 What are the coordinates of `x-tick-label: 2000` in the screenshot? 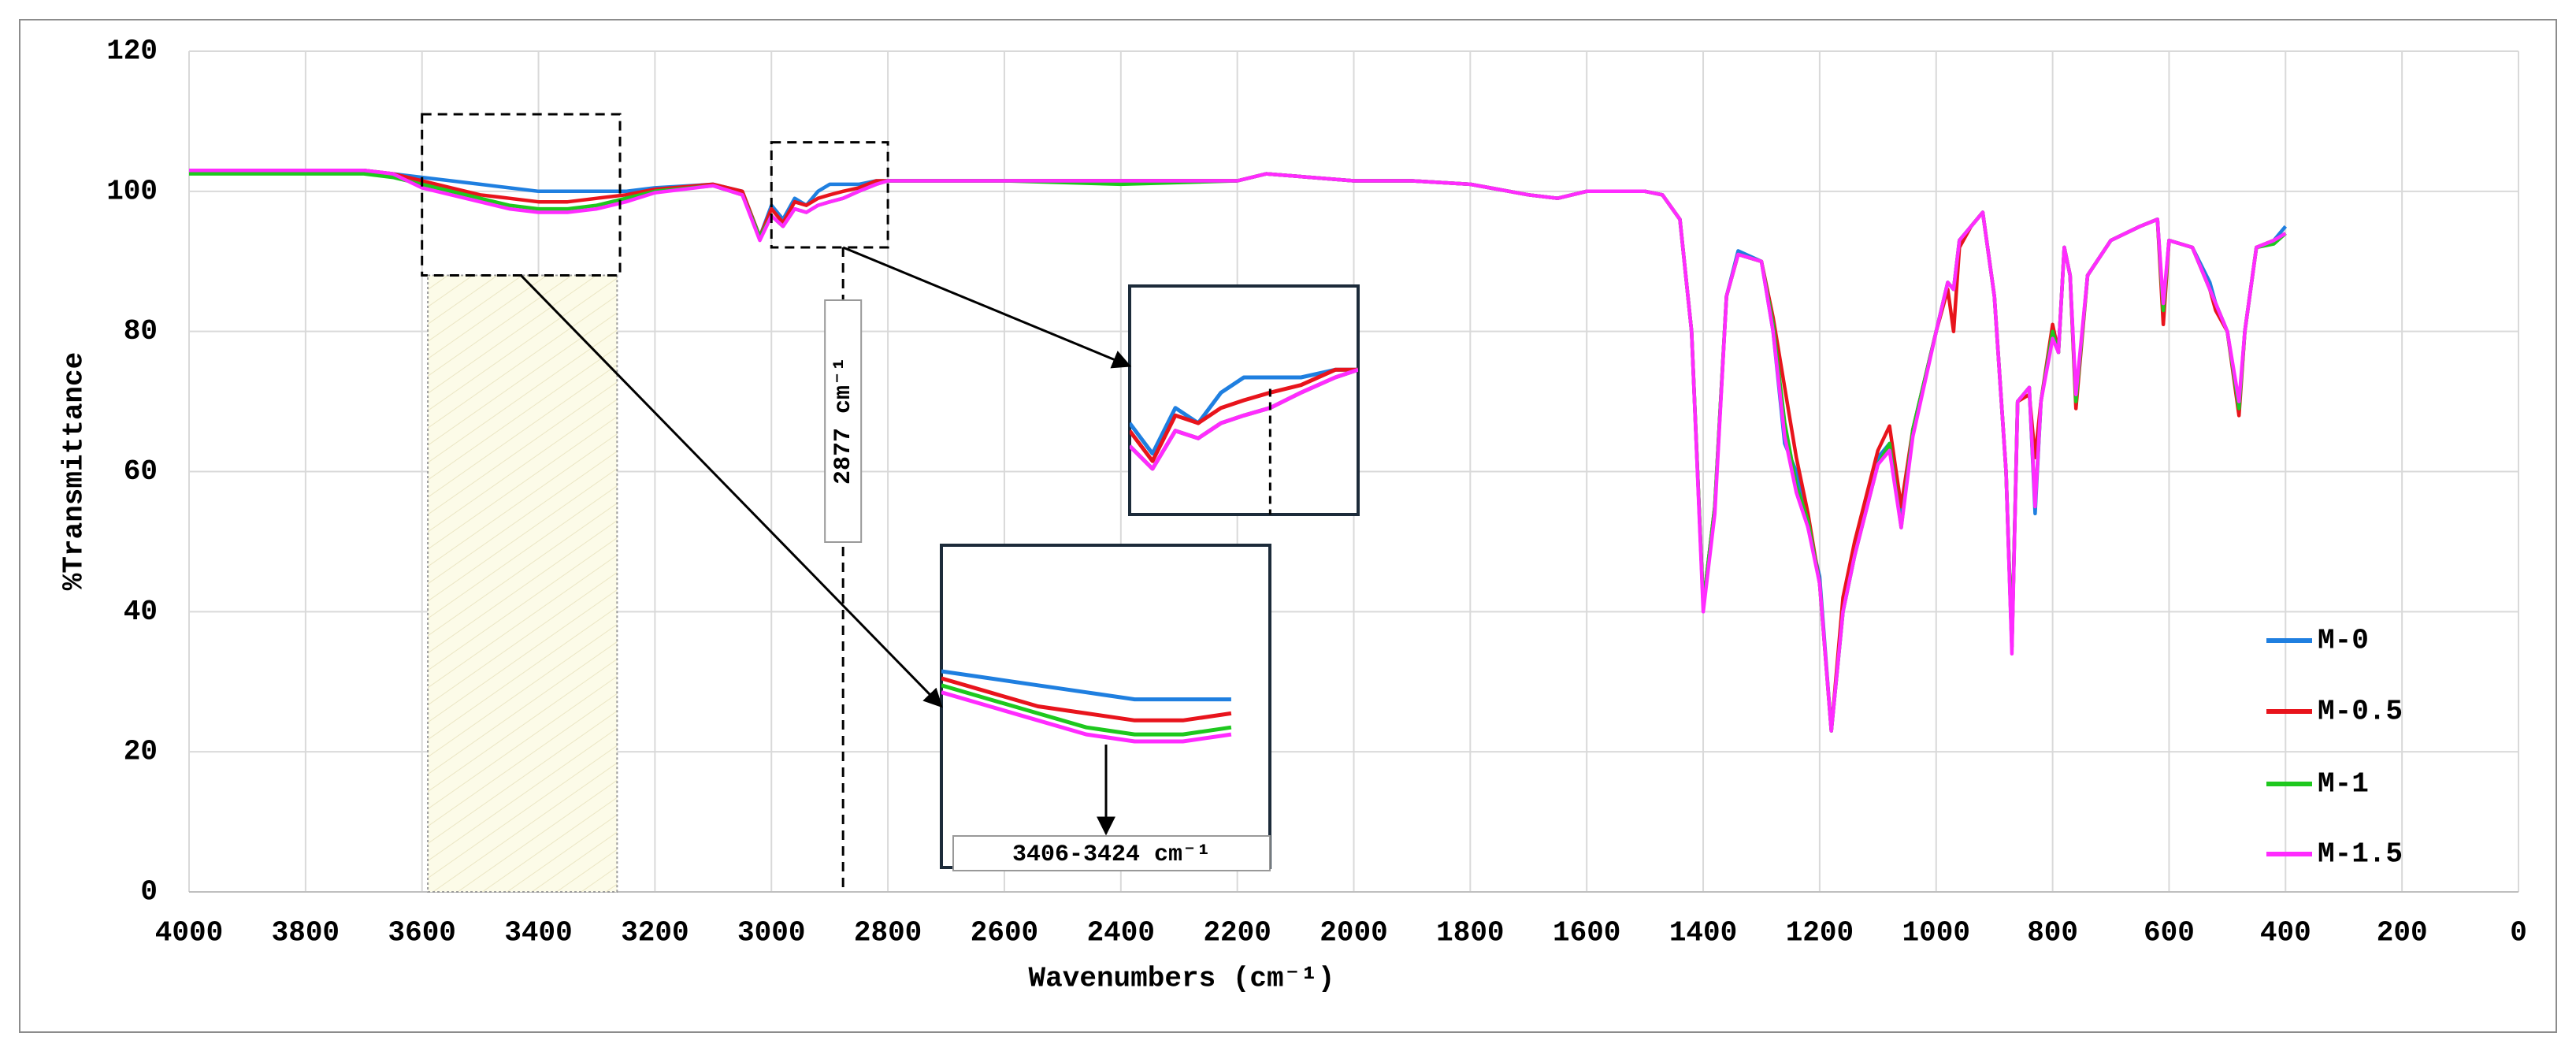 It's located at (1353, 933).